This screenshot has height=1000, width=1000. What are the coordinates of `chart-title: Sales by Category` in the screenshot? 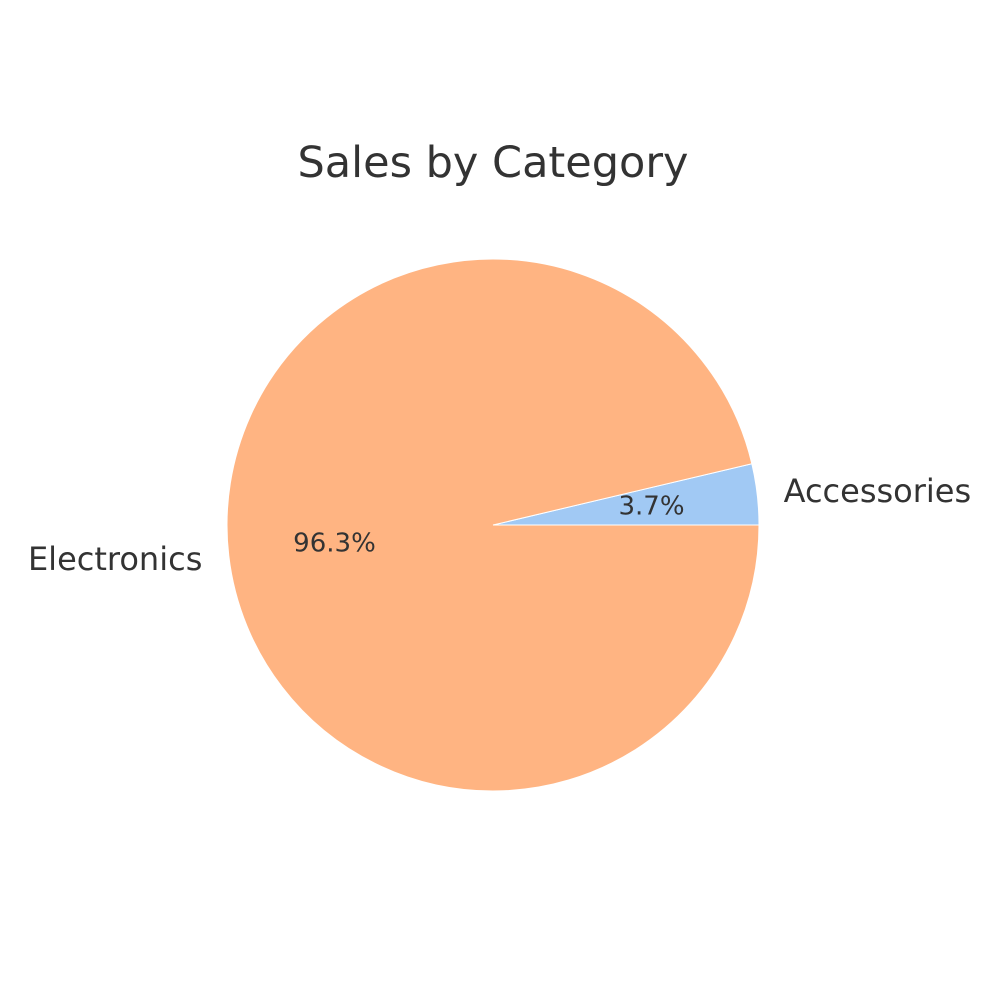 It's located at (493, 163).